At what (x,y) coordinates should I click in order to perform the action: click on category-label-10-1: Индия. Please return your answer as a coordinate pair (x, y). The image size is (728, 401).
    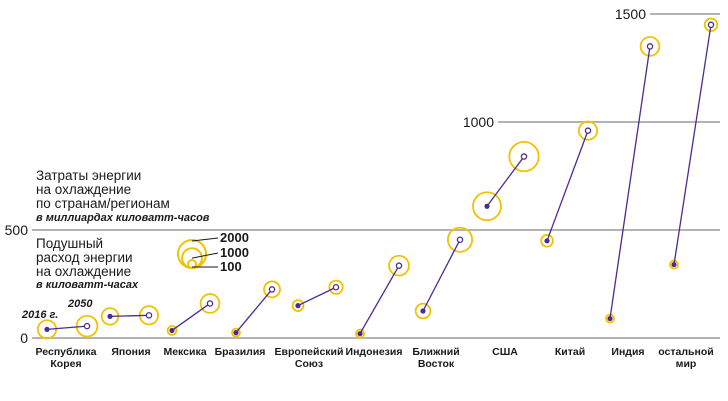
    Looking at the image, I should click on (627, 352).